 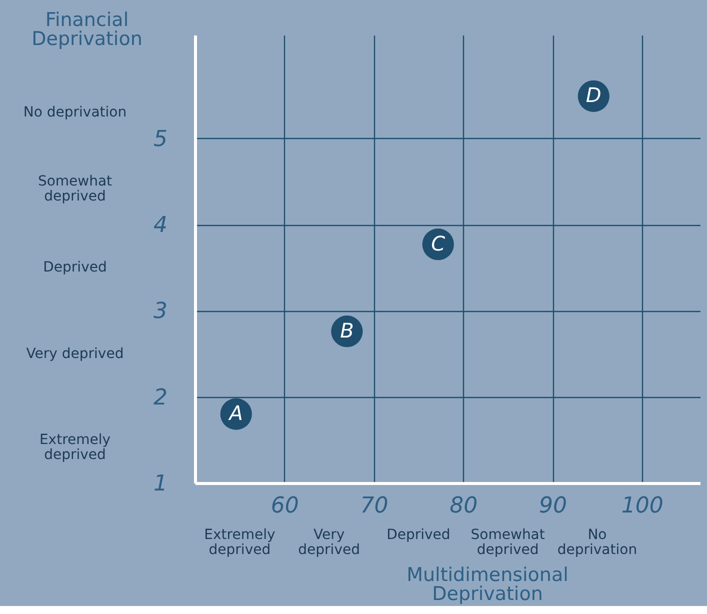 I want to click on x-tick-label: 100, so click(x=642, y=506).